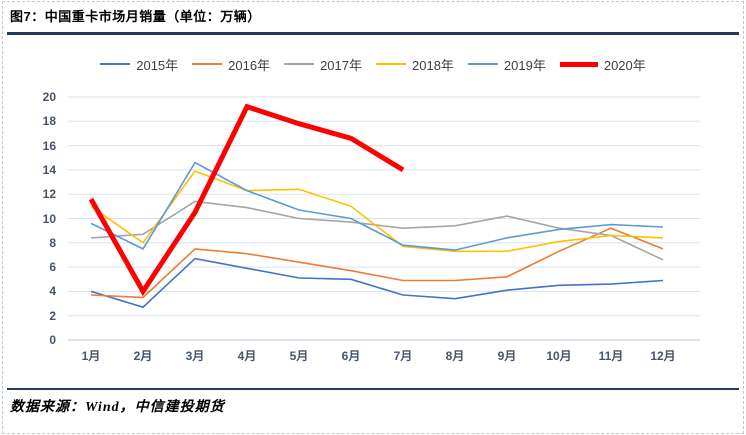 This screenshot has height=435, width=746. I want to click on series-line-2016年, so click(377, 263).